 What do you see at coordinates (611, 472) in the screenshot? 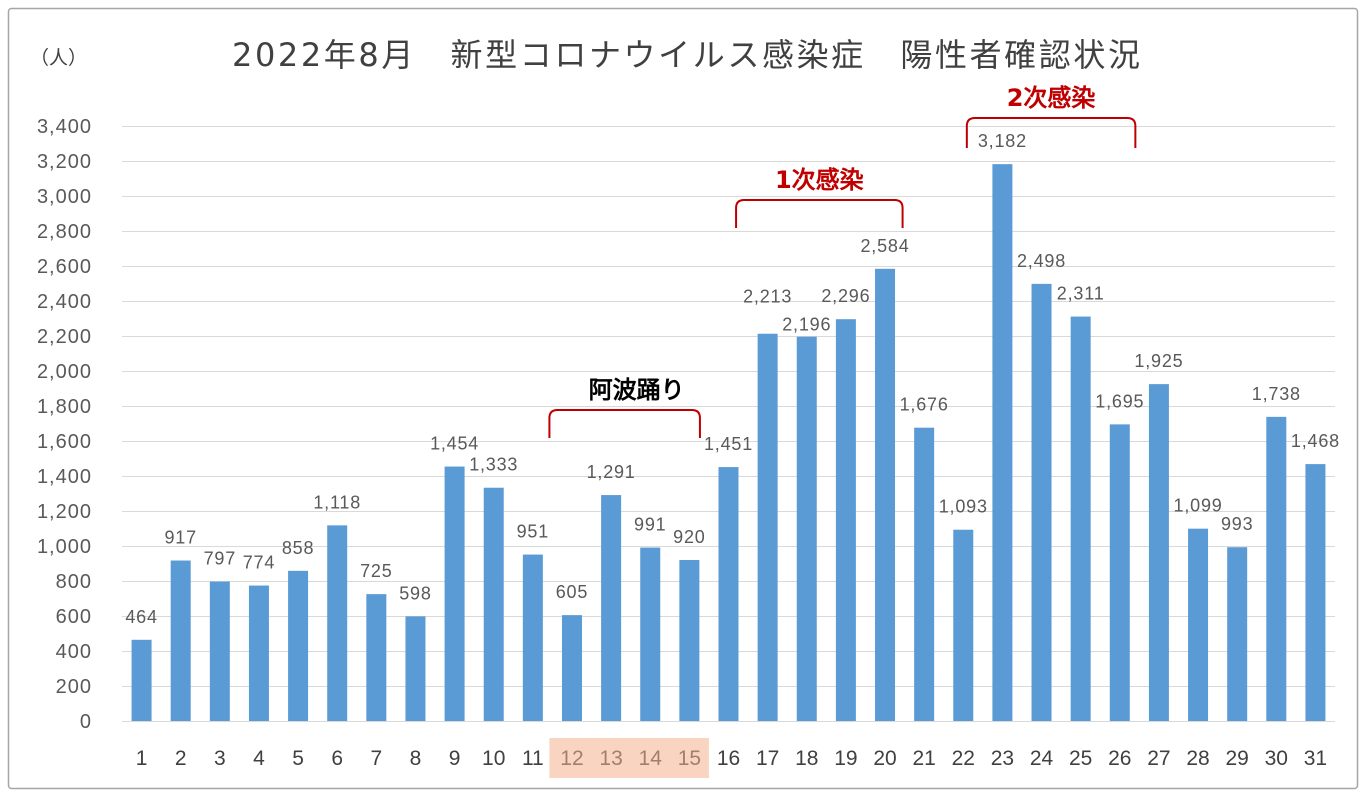
I see `data-label-day-13: 1,291` at bounding box center [611, 472].